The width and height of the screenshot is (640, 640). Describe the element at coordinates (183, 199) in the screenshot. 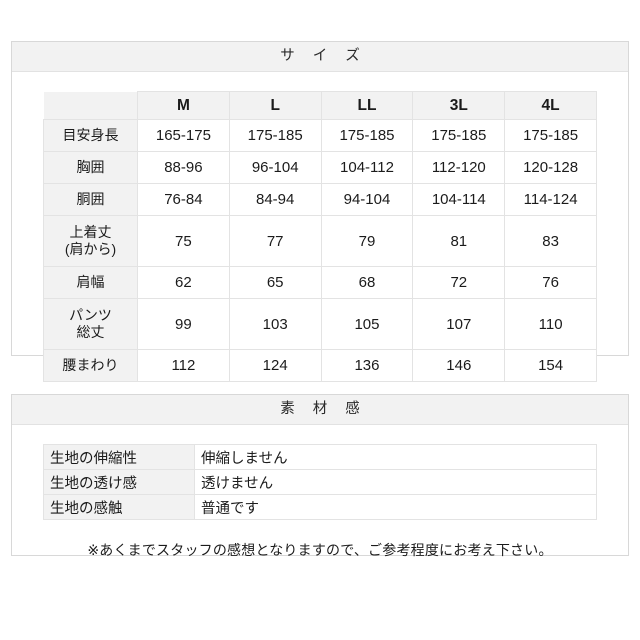

I see `cell-waist-body-m: 76-84` at that location.